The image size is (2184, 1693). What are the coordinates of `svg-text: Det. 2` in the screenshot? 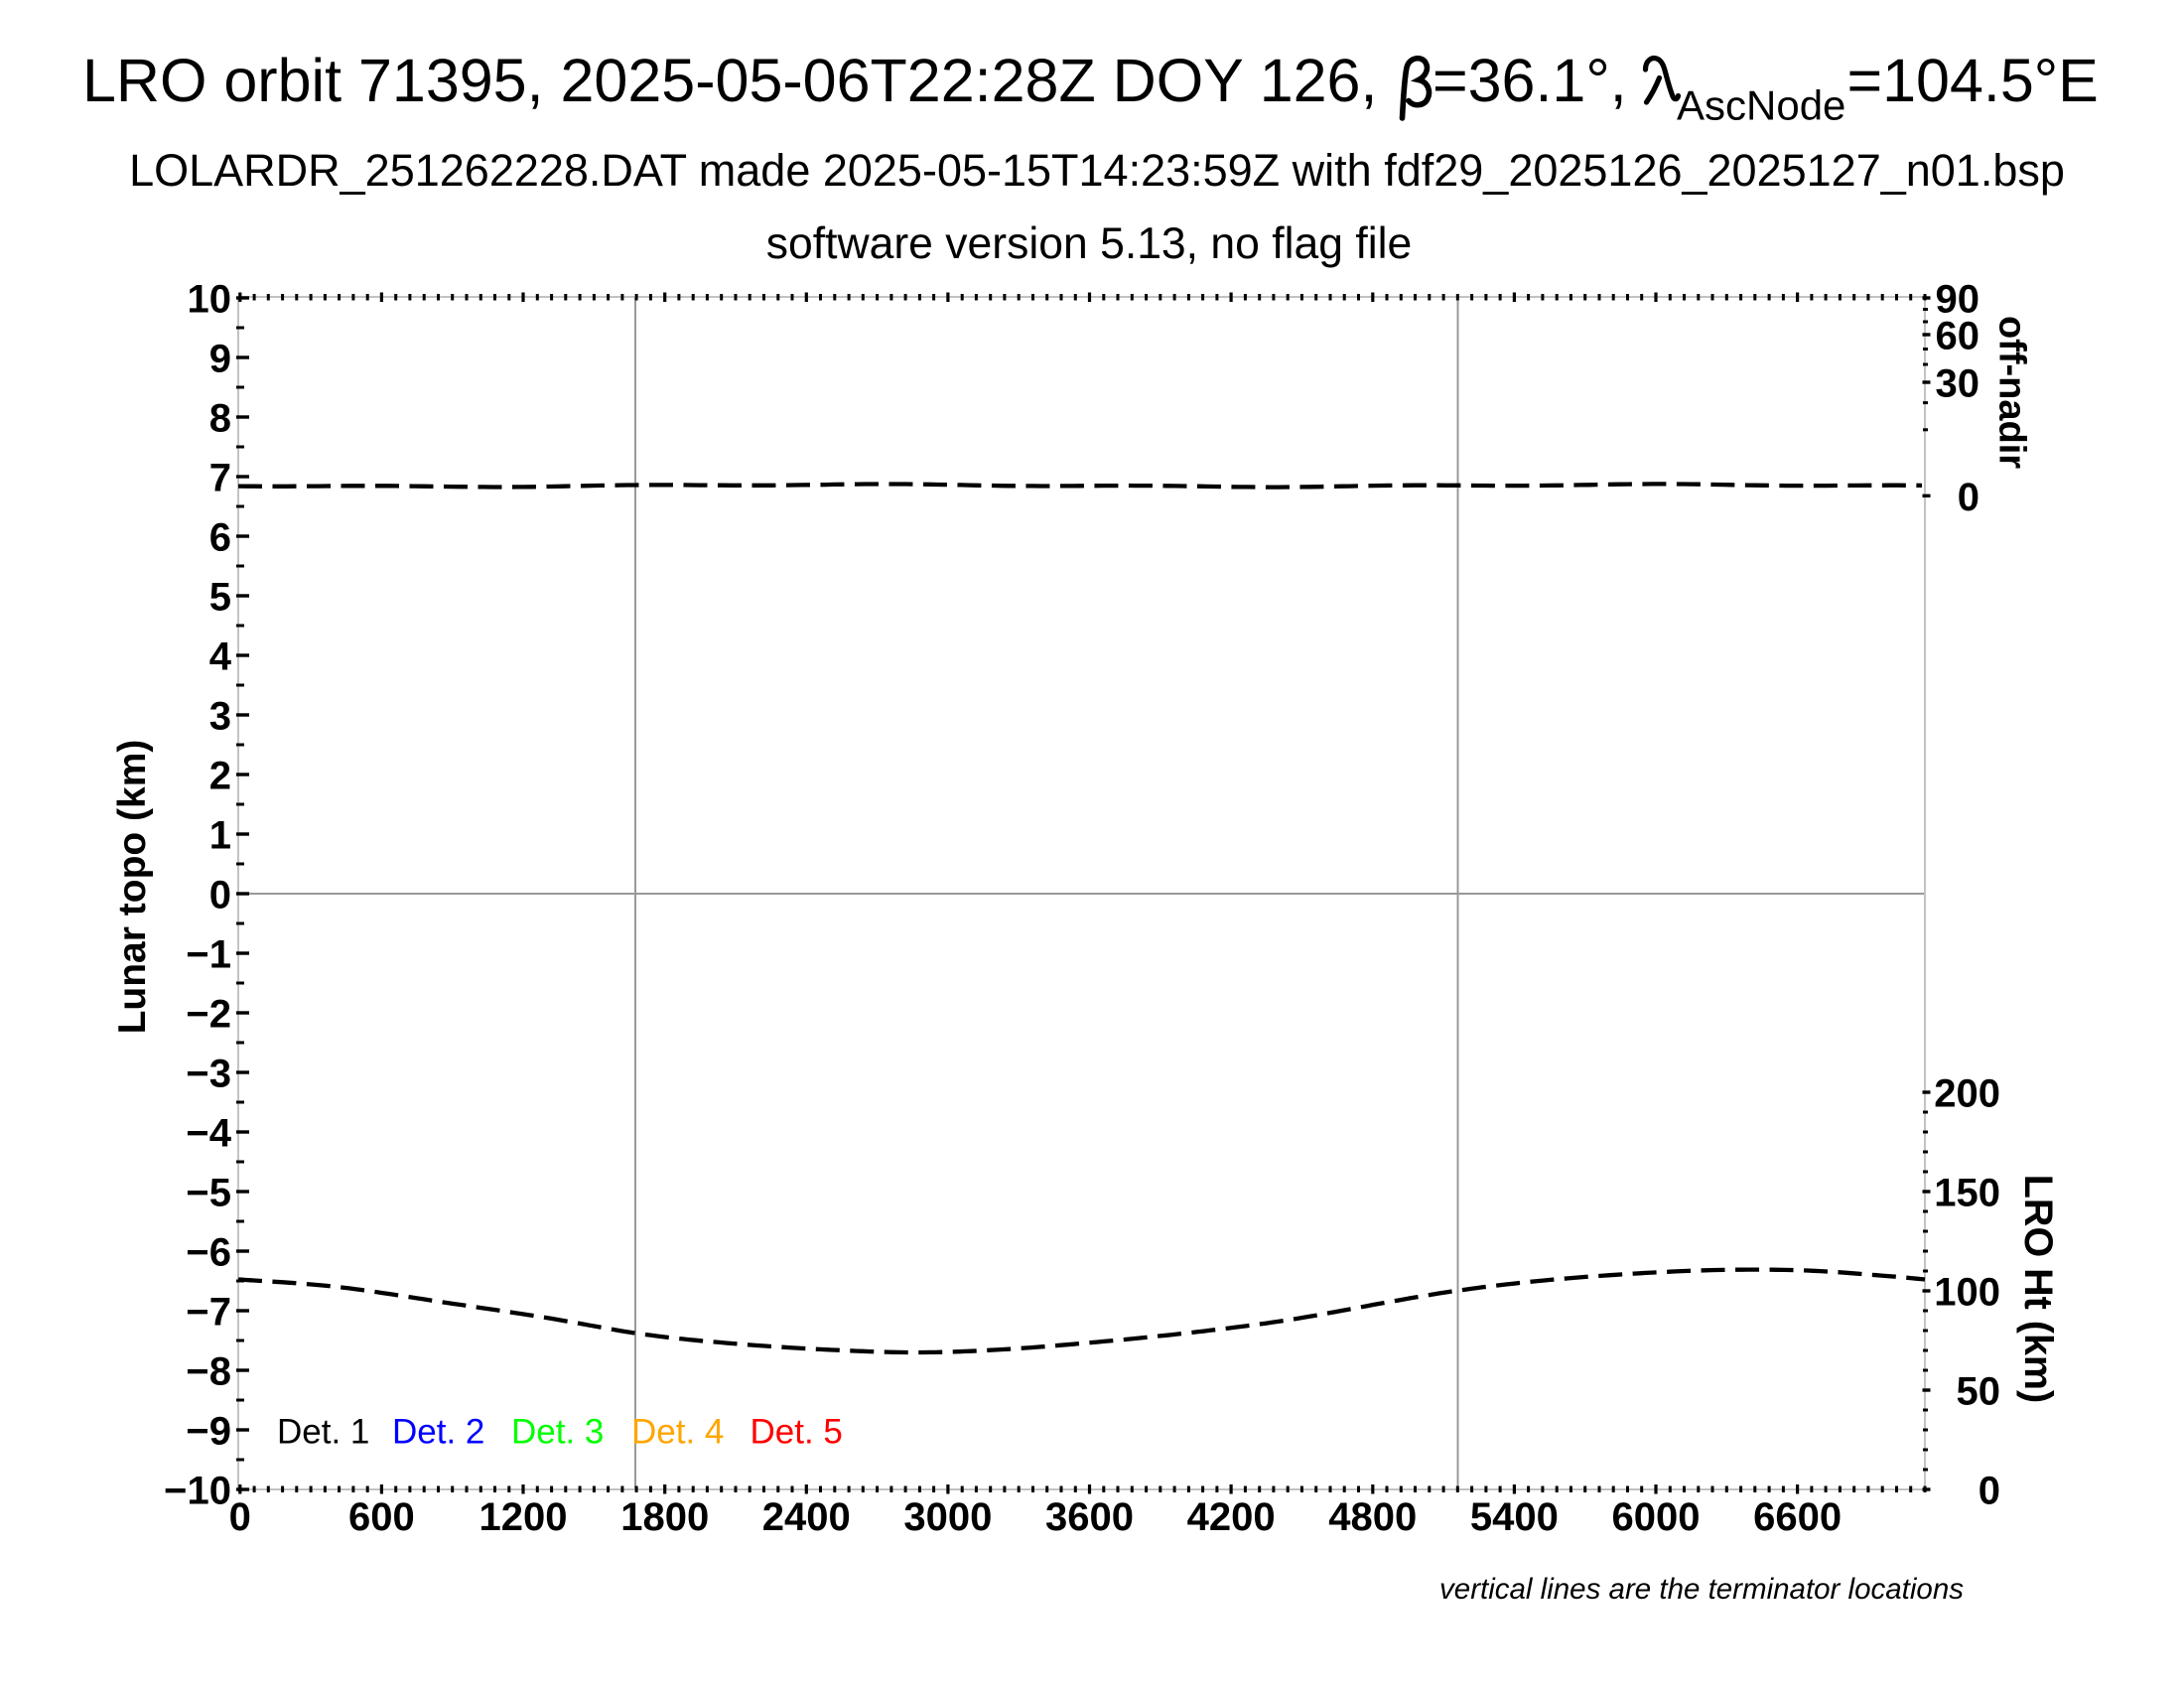 It's located at (438, 1432).